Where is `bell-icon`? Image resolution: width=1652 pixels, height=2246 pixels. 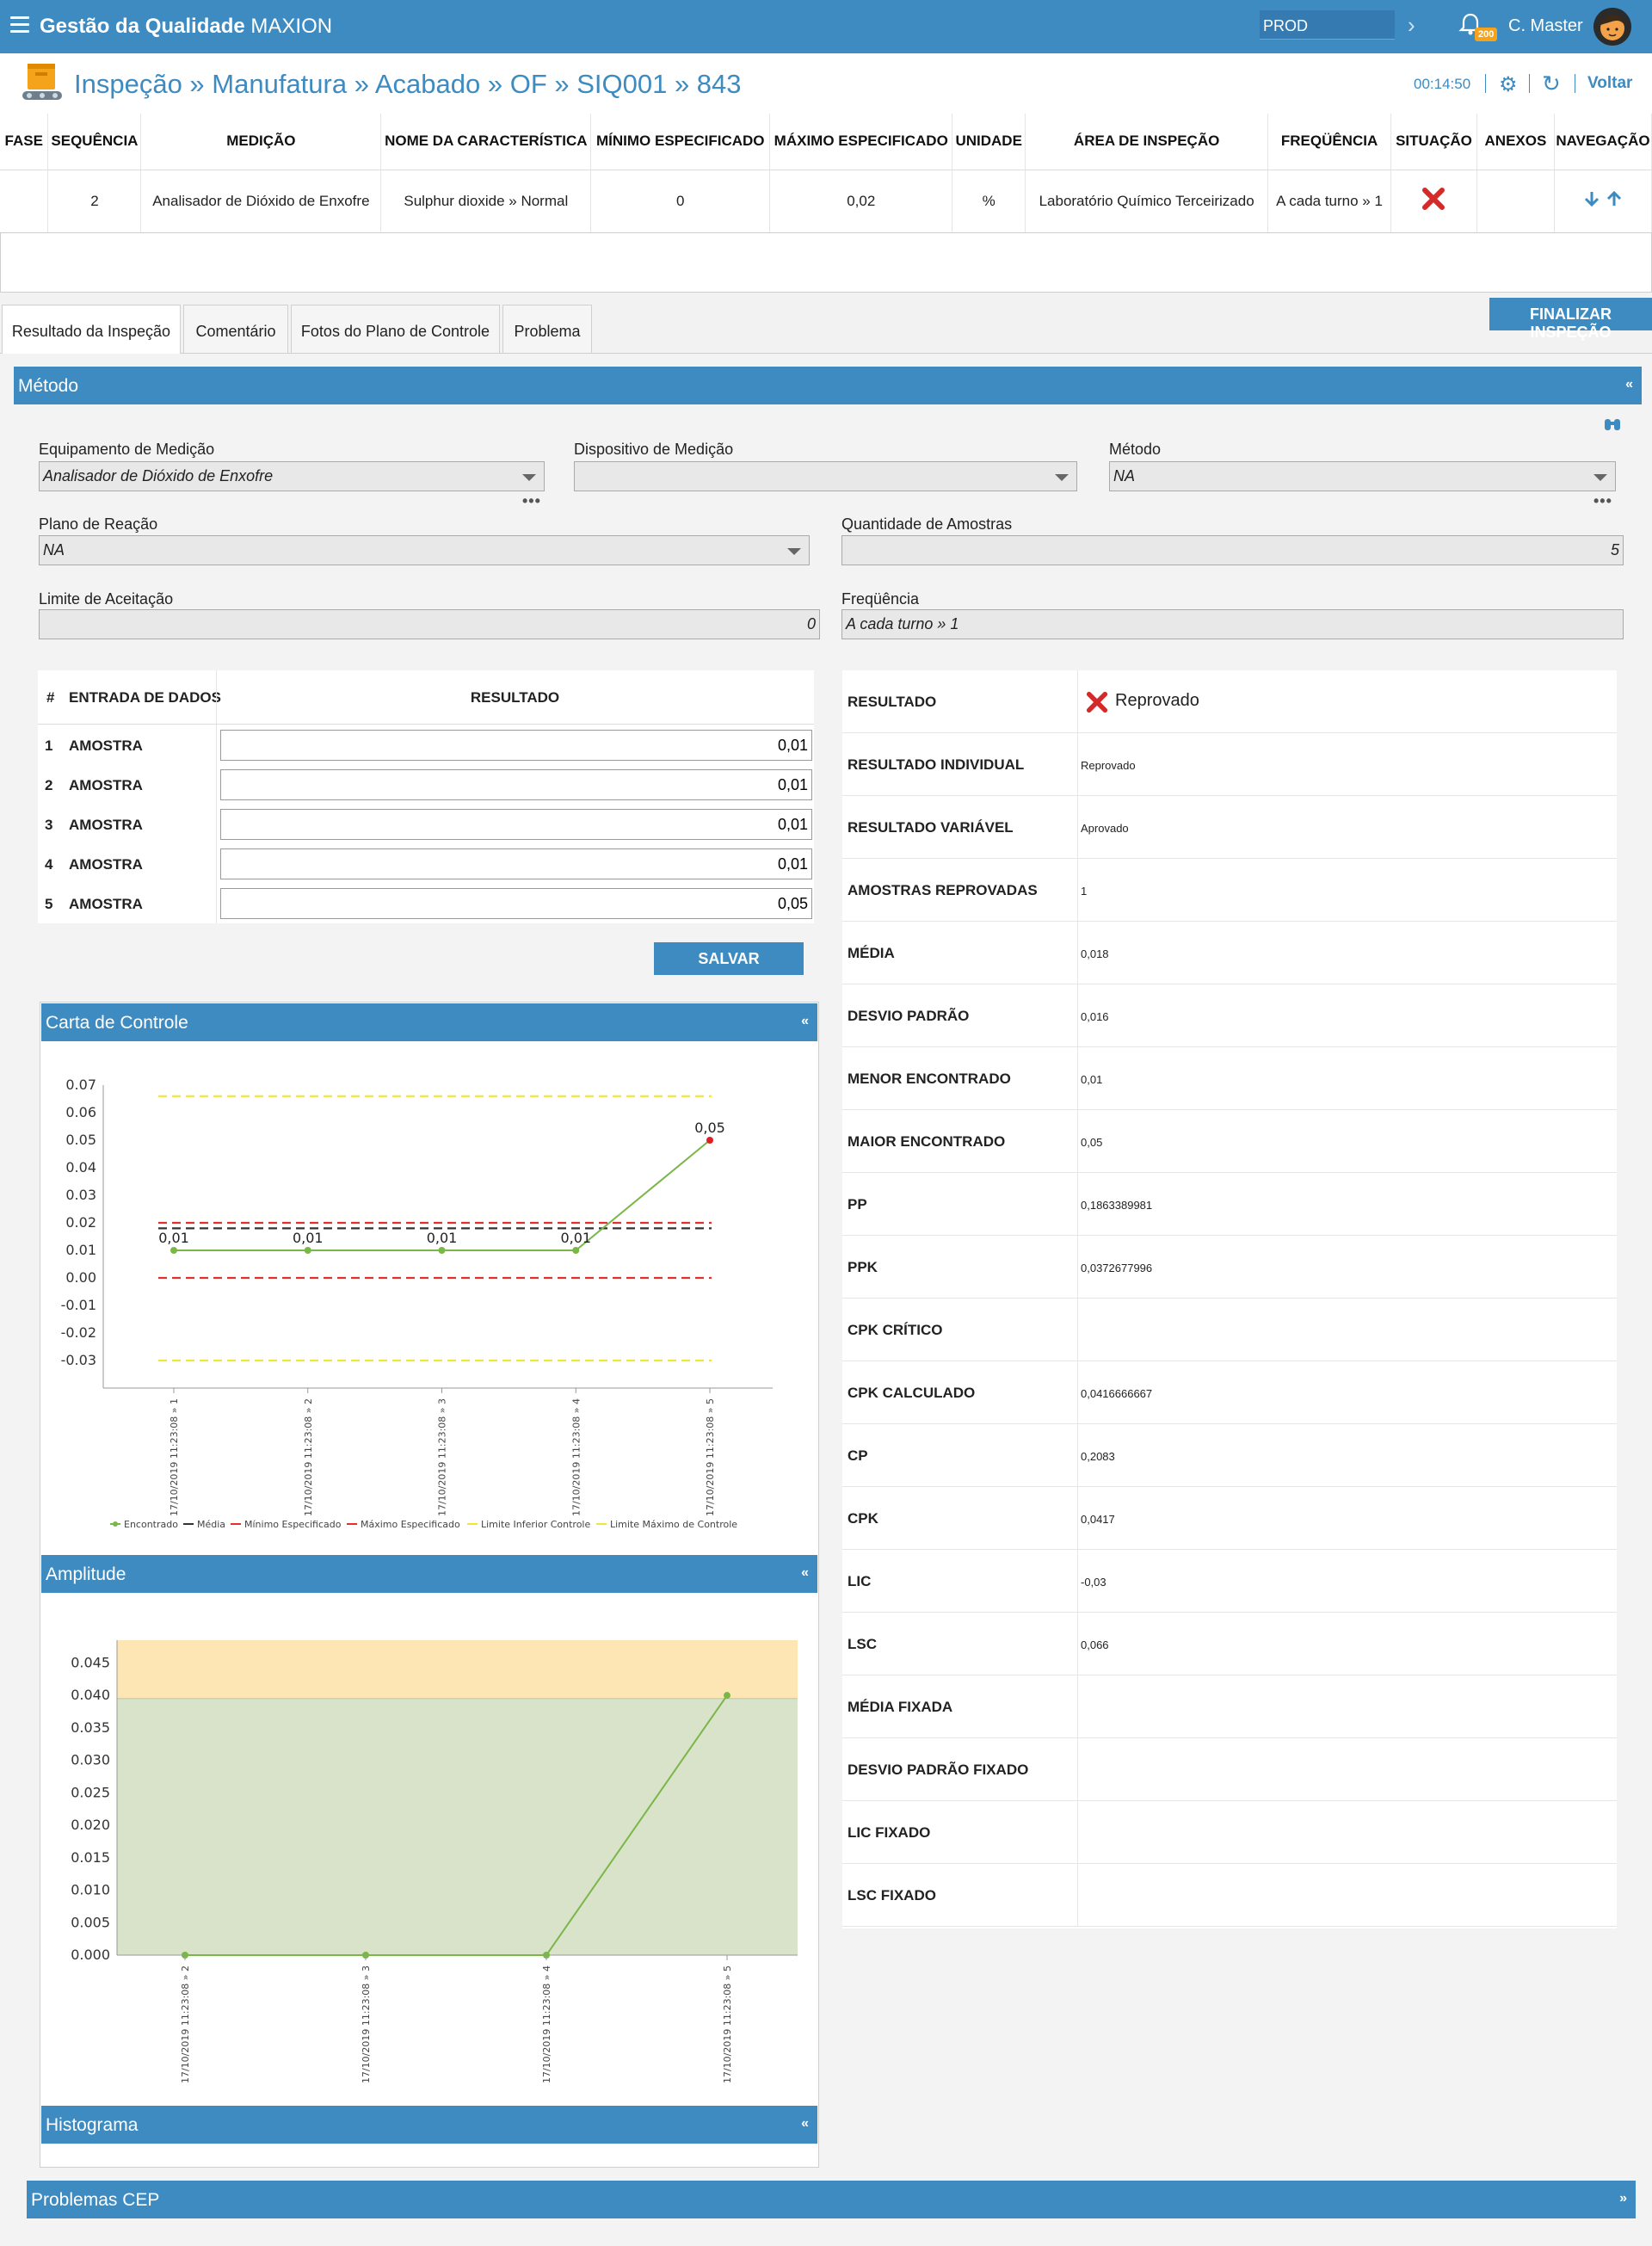 bell-icon is located at coordinates (1470, 24).